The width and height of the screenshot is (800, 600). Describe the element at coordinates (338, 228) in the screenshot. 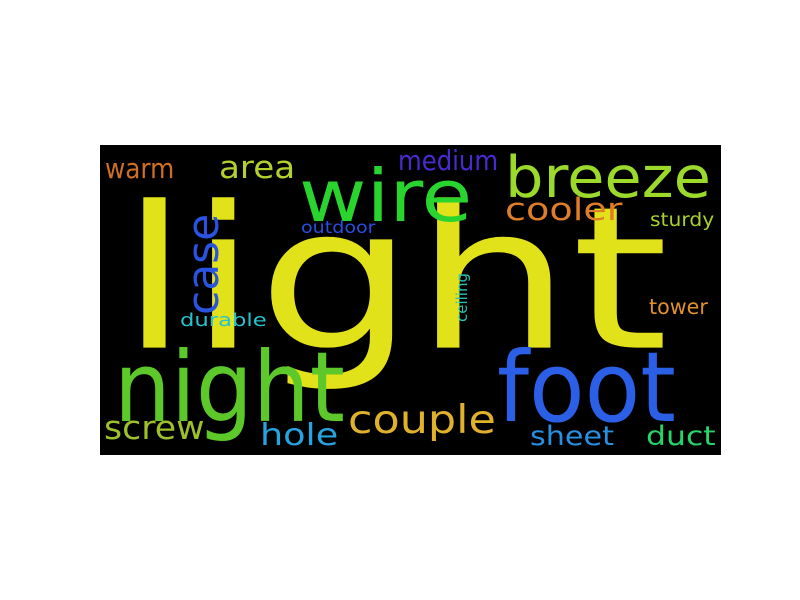

I see `word-outdoor: outdoor` at that location.